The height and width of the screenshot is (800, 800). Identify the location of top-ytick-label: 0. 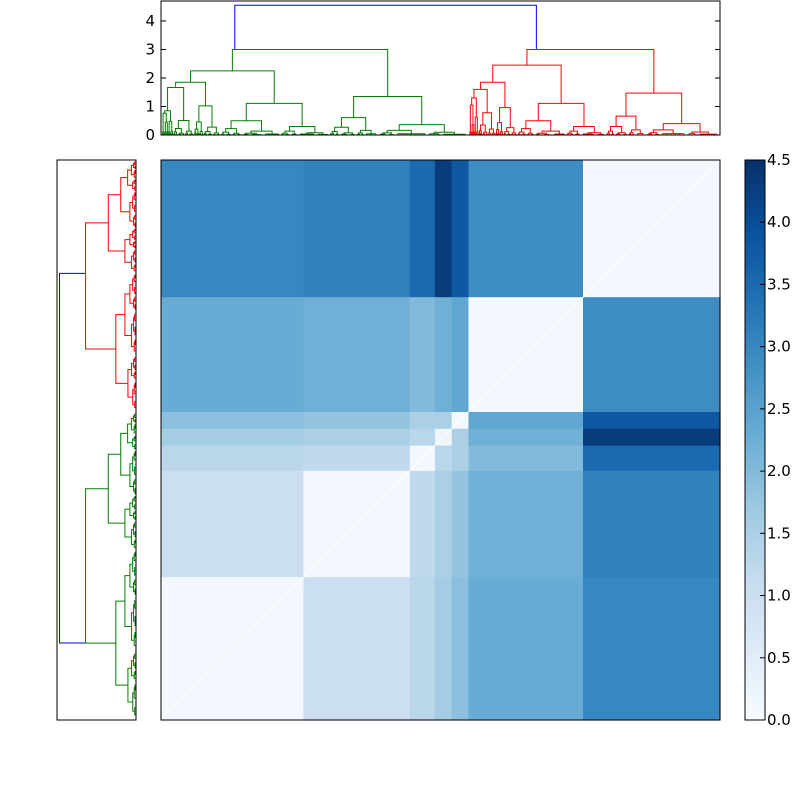
(150, 135).